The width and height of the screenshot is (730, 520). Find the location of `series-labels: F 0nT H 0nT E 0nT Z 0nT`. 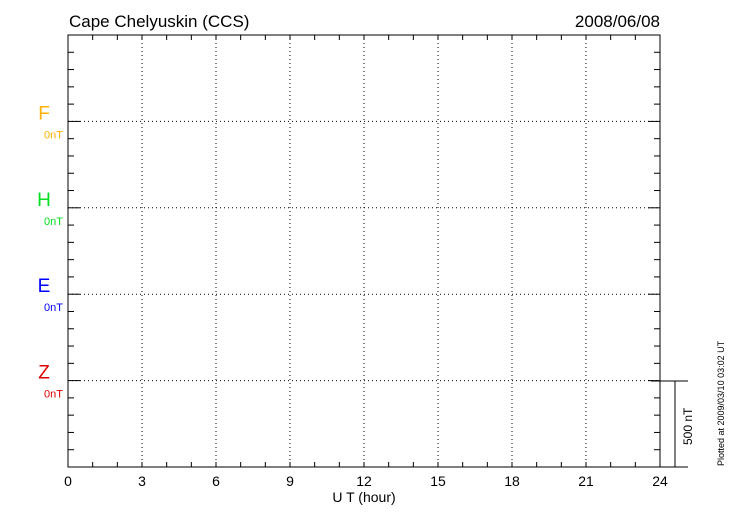

series-labels: F 0nT H 0nT E 0nT Z 0nT is located at coordinates (50, 251).